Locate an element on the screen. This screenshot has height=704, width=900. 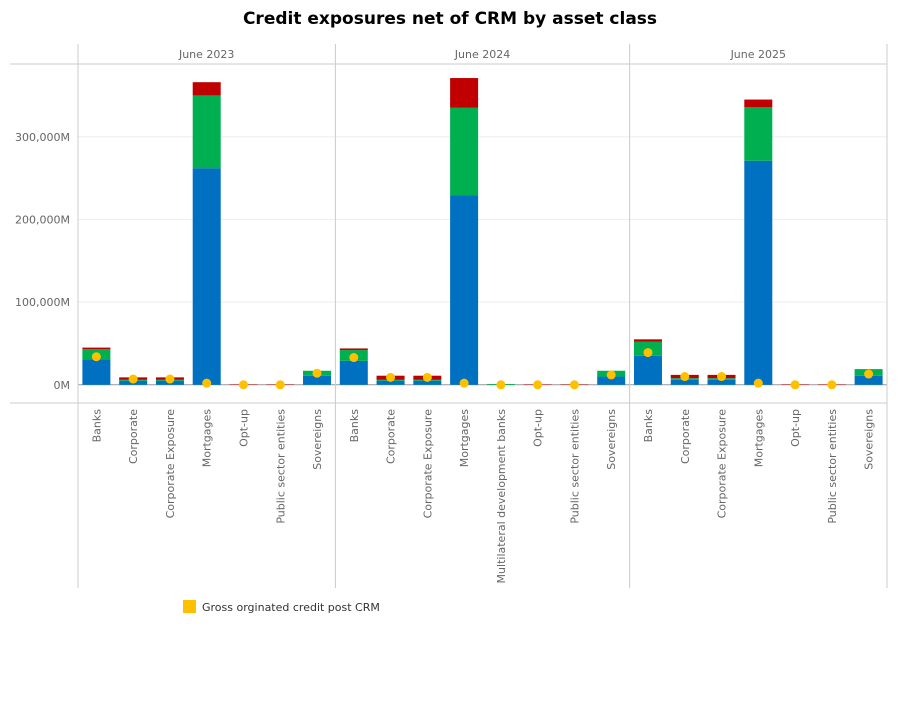
y-tick-label: 200,000M is located at coordinates (42, 219).